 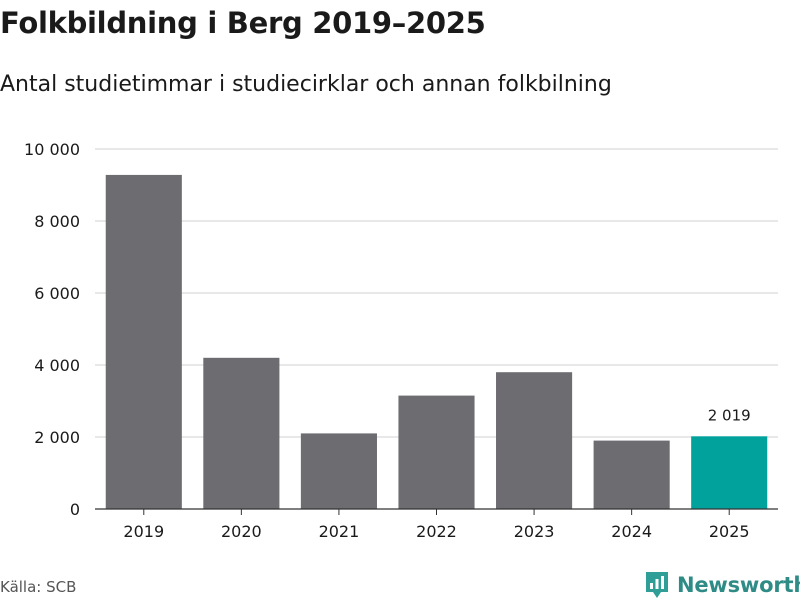 I want to click on x-tick-label: 2022, so click(x=436, y=531).